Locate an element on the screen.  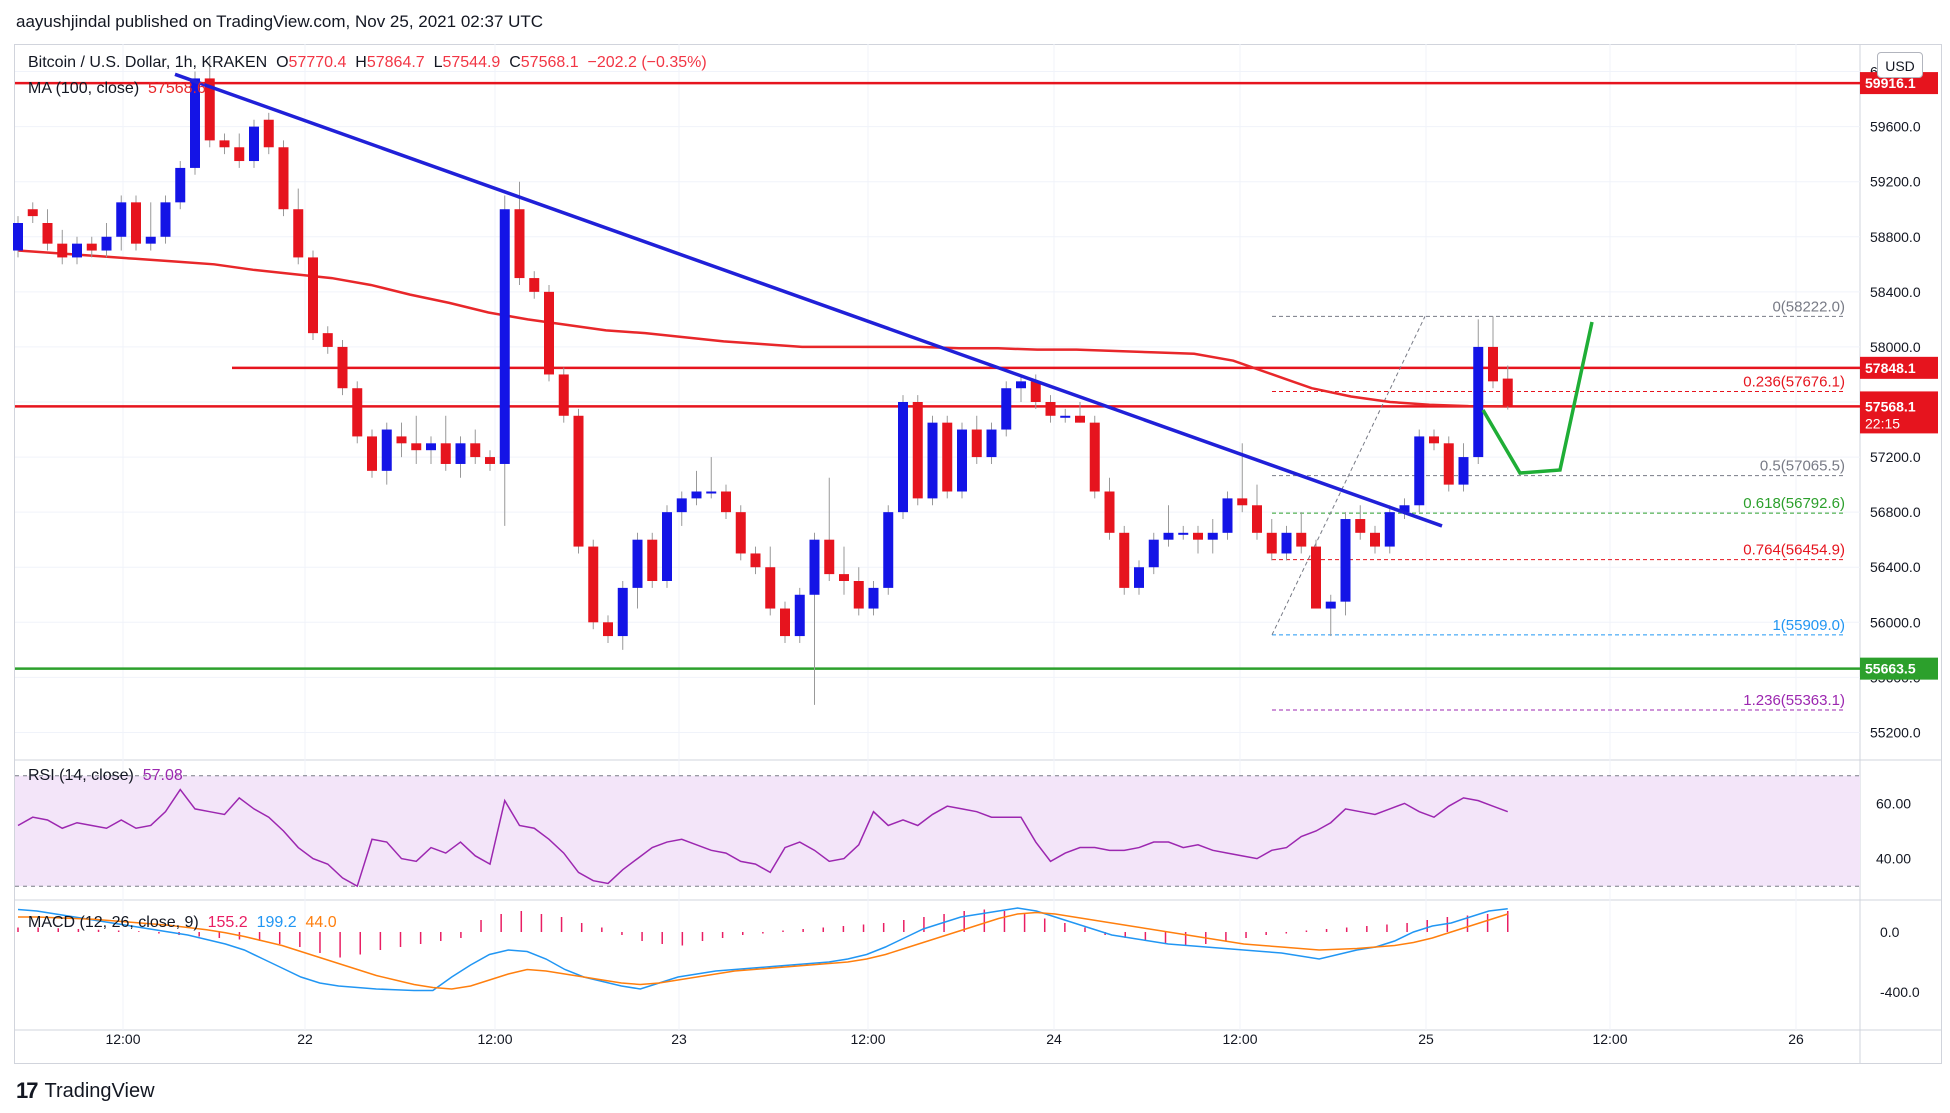
y-tick-label: 56000.0 is located at coordinates (1895, 622).